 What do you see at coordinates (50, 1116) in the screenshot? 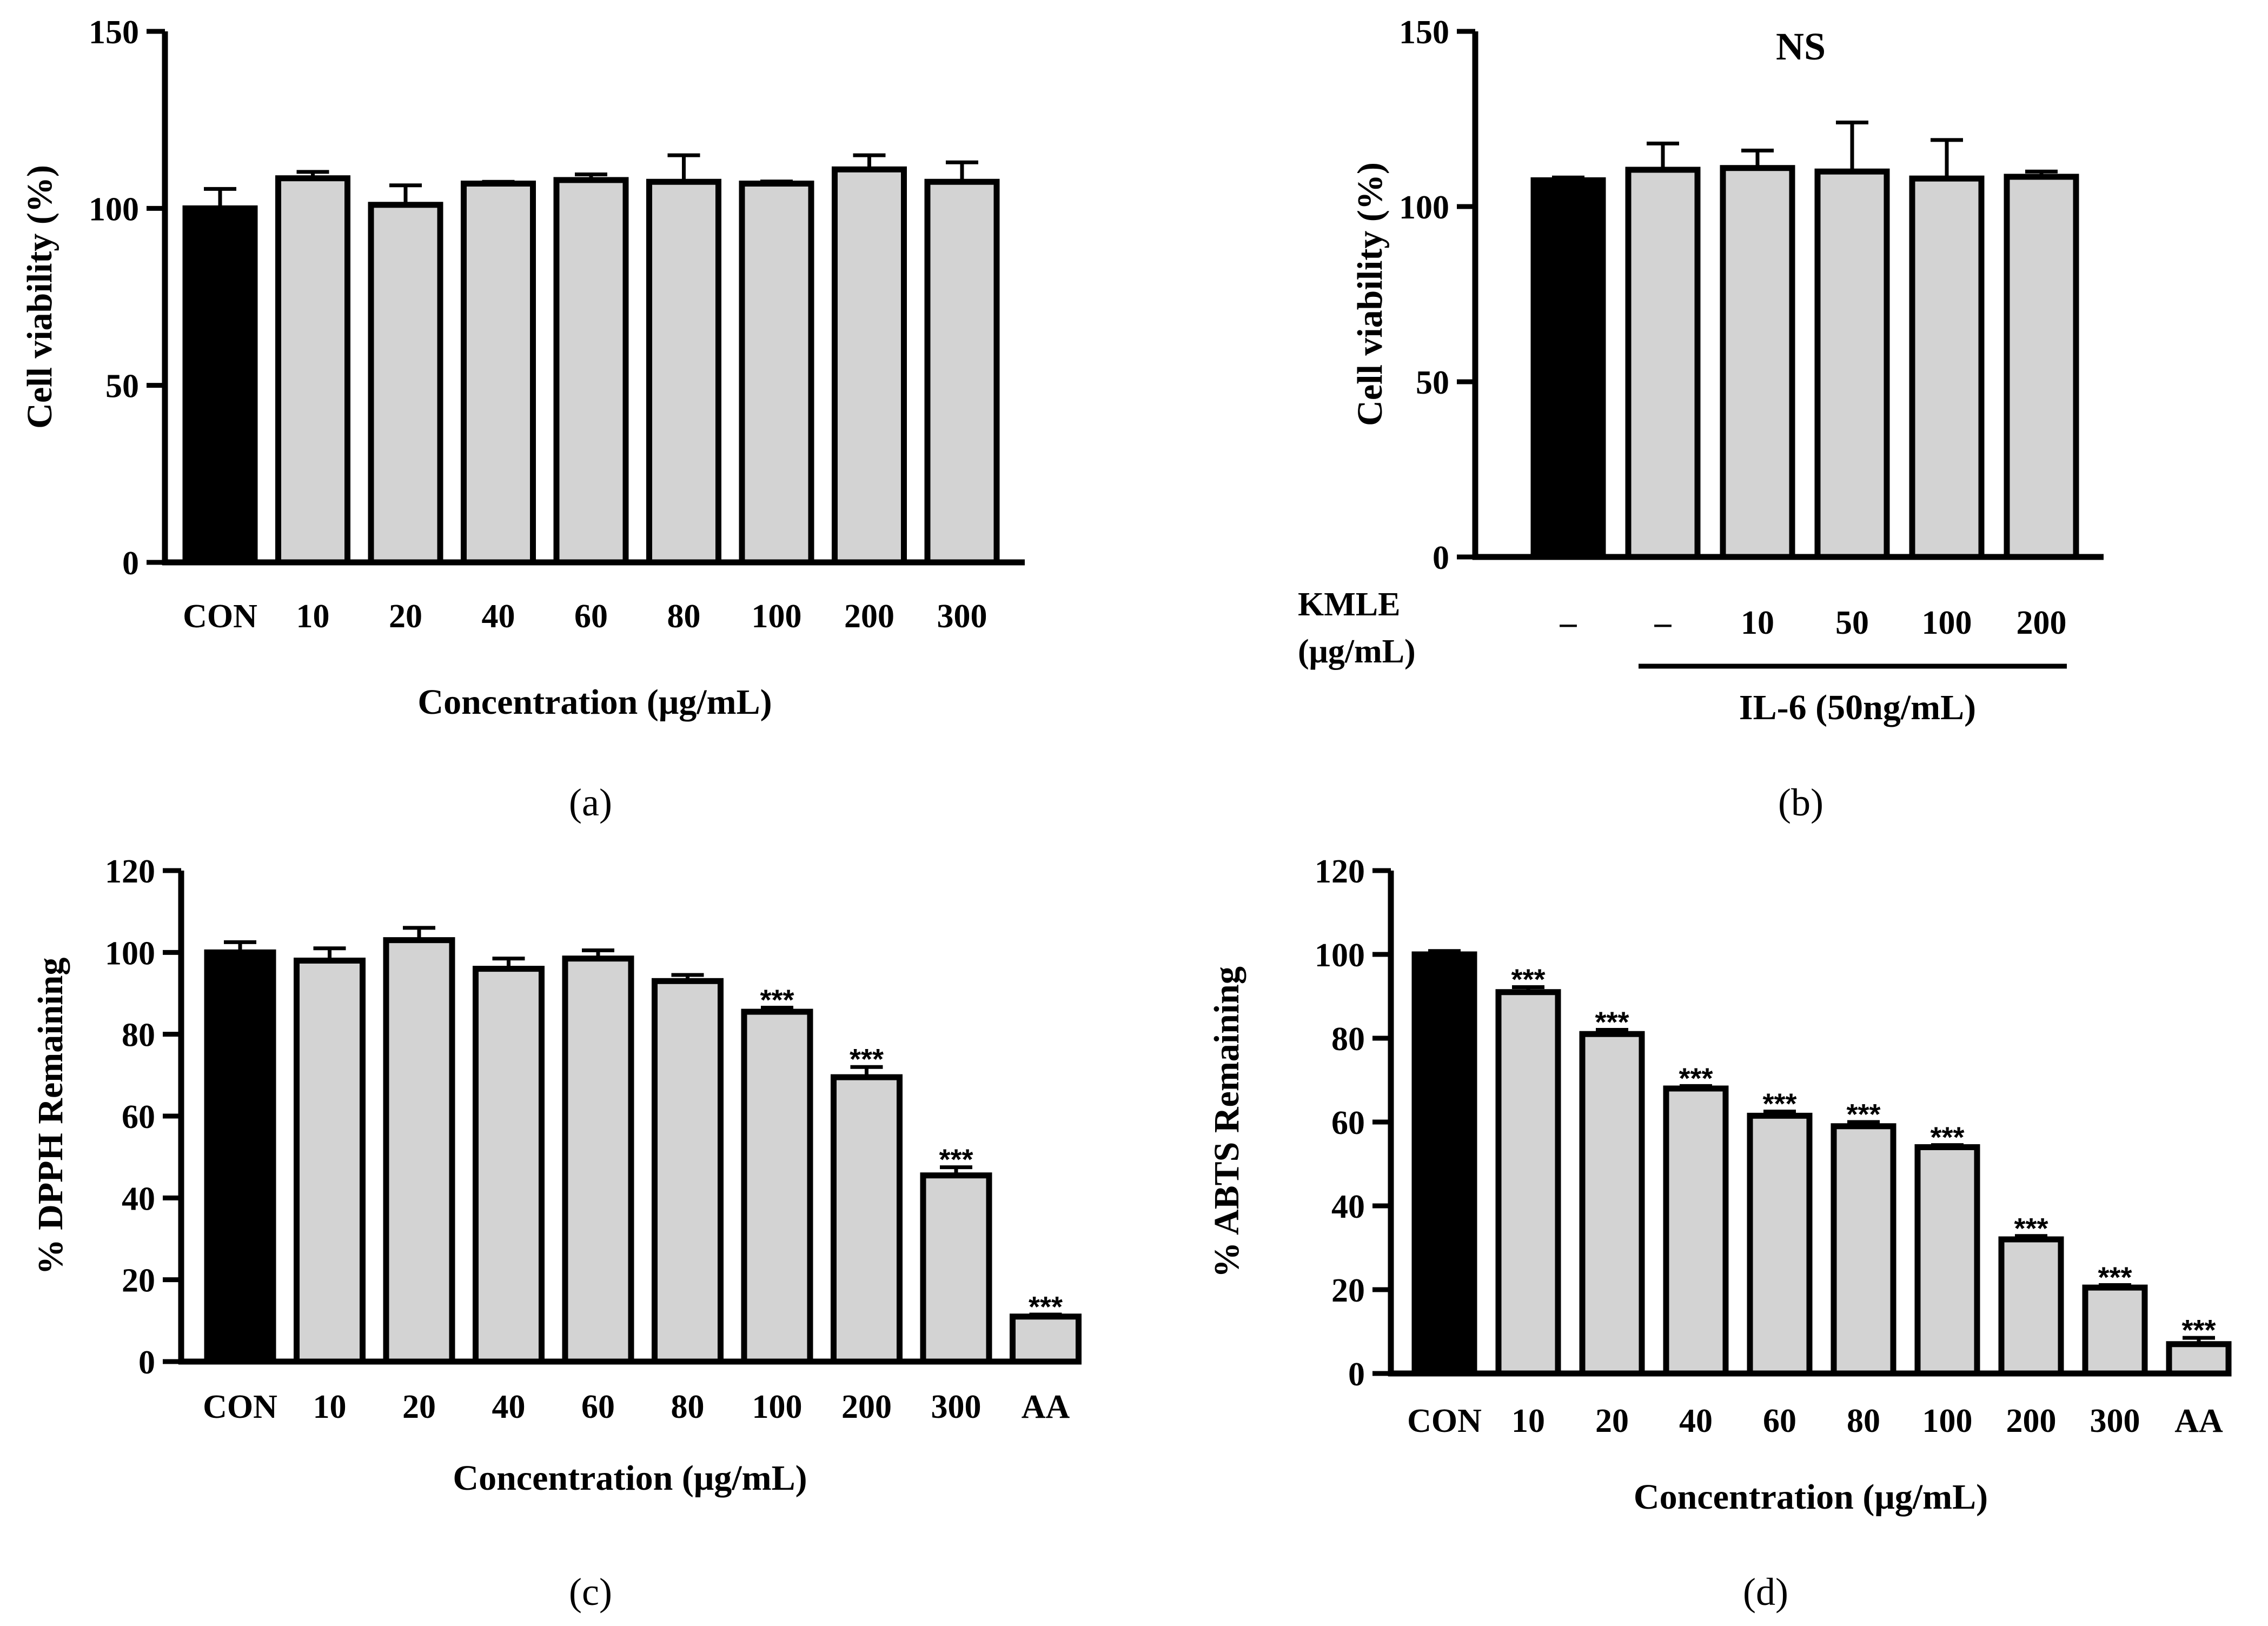
I see `y-axis-title: % DPPH Remaining` at bounding box center [50, 1116].